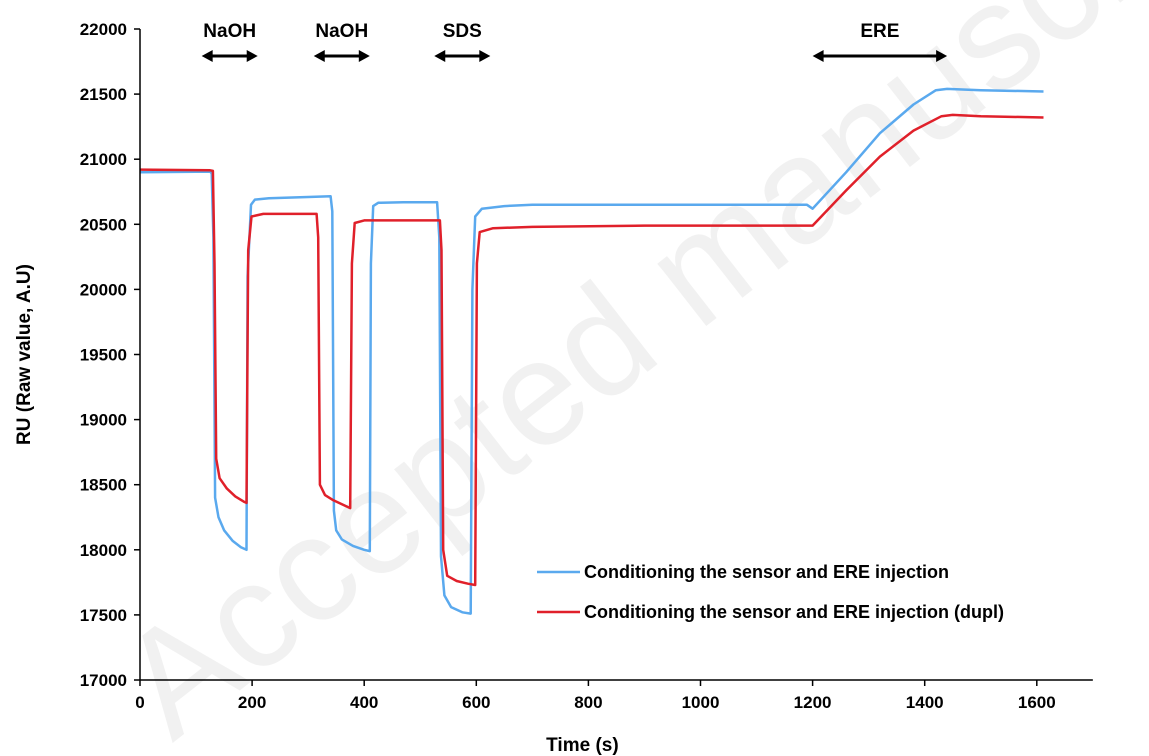  I want to click on y-tick-label: 20500, so click(103, 224).